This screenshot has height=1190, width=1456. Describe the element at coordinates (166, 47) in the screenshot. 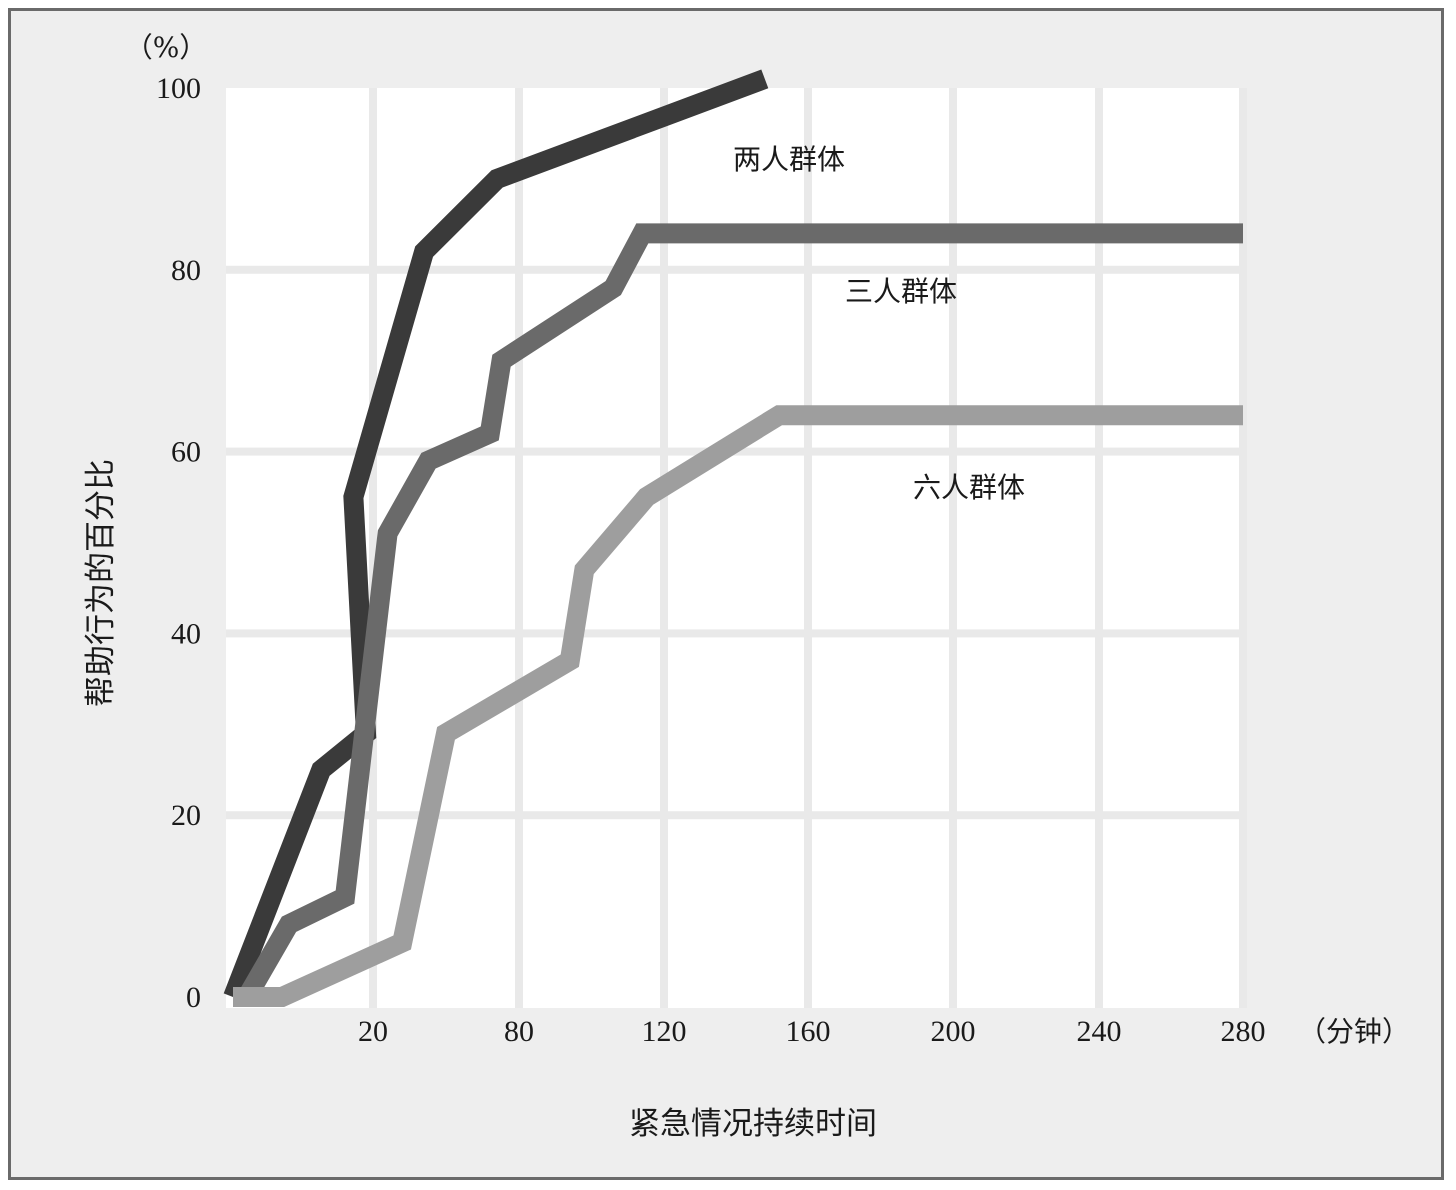

I see `y-unit-label: （%）` at that location.